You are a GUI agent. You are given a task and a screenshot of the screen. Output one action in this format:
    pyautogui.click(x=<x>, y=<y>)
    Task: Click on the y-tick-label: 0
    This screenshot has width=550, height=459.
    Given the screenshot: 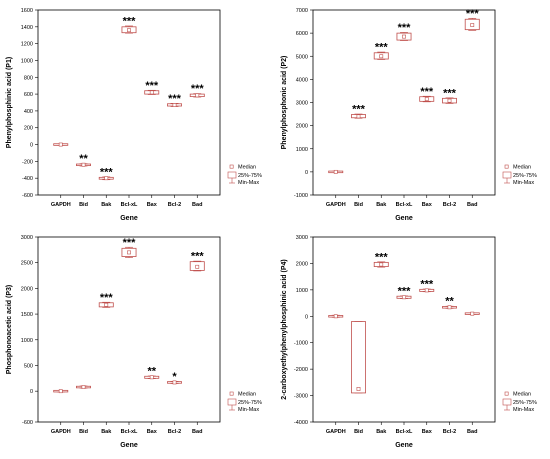 What is the action you would take?
    pyautogui.click(x=31, y=146)
    